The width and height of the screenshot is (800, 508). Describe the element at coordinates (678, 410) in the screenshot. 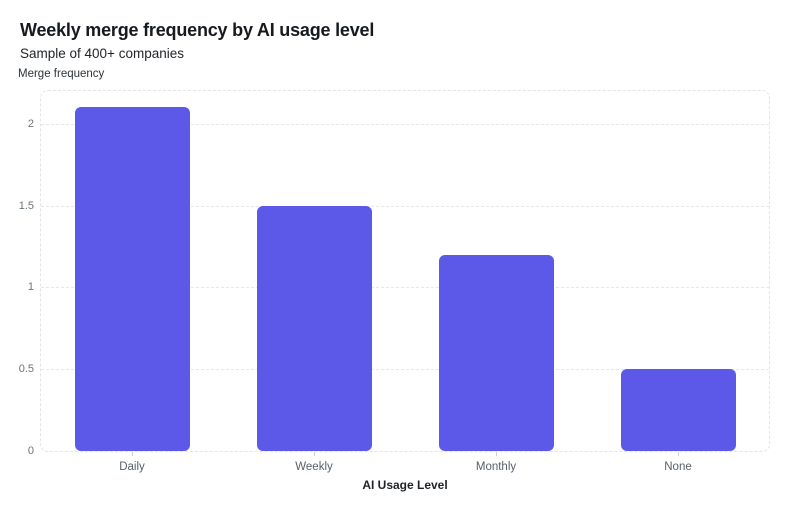

I see `bar-none` at that location.